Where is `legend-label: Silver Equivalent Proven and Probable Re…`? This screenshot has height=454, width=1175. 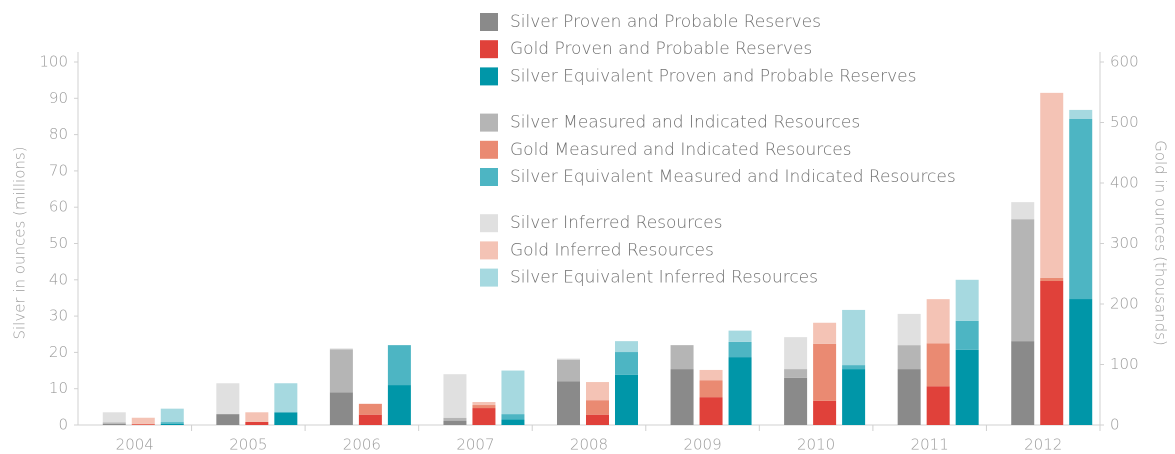
legend-label: Silver Equivalent Proven and Probable Re… is located at coordinates (713, 76).